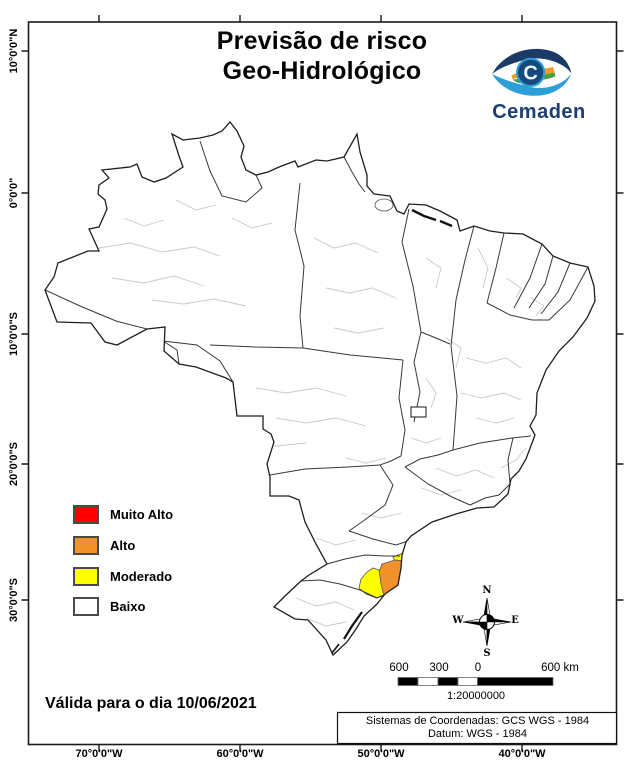 The height and width of the screenshot is (768, 642). I want to click on crs-line2: Datum: WGS - 1984, so click(477, 734).